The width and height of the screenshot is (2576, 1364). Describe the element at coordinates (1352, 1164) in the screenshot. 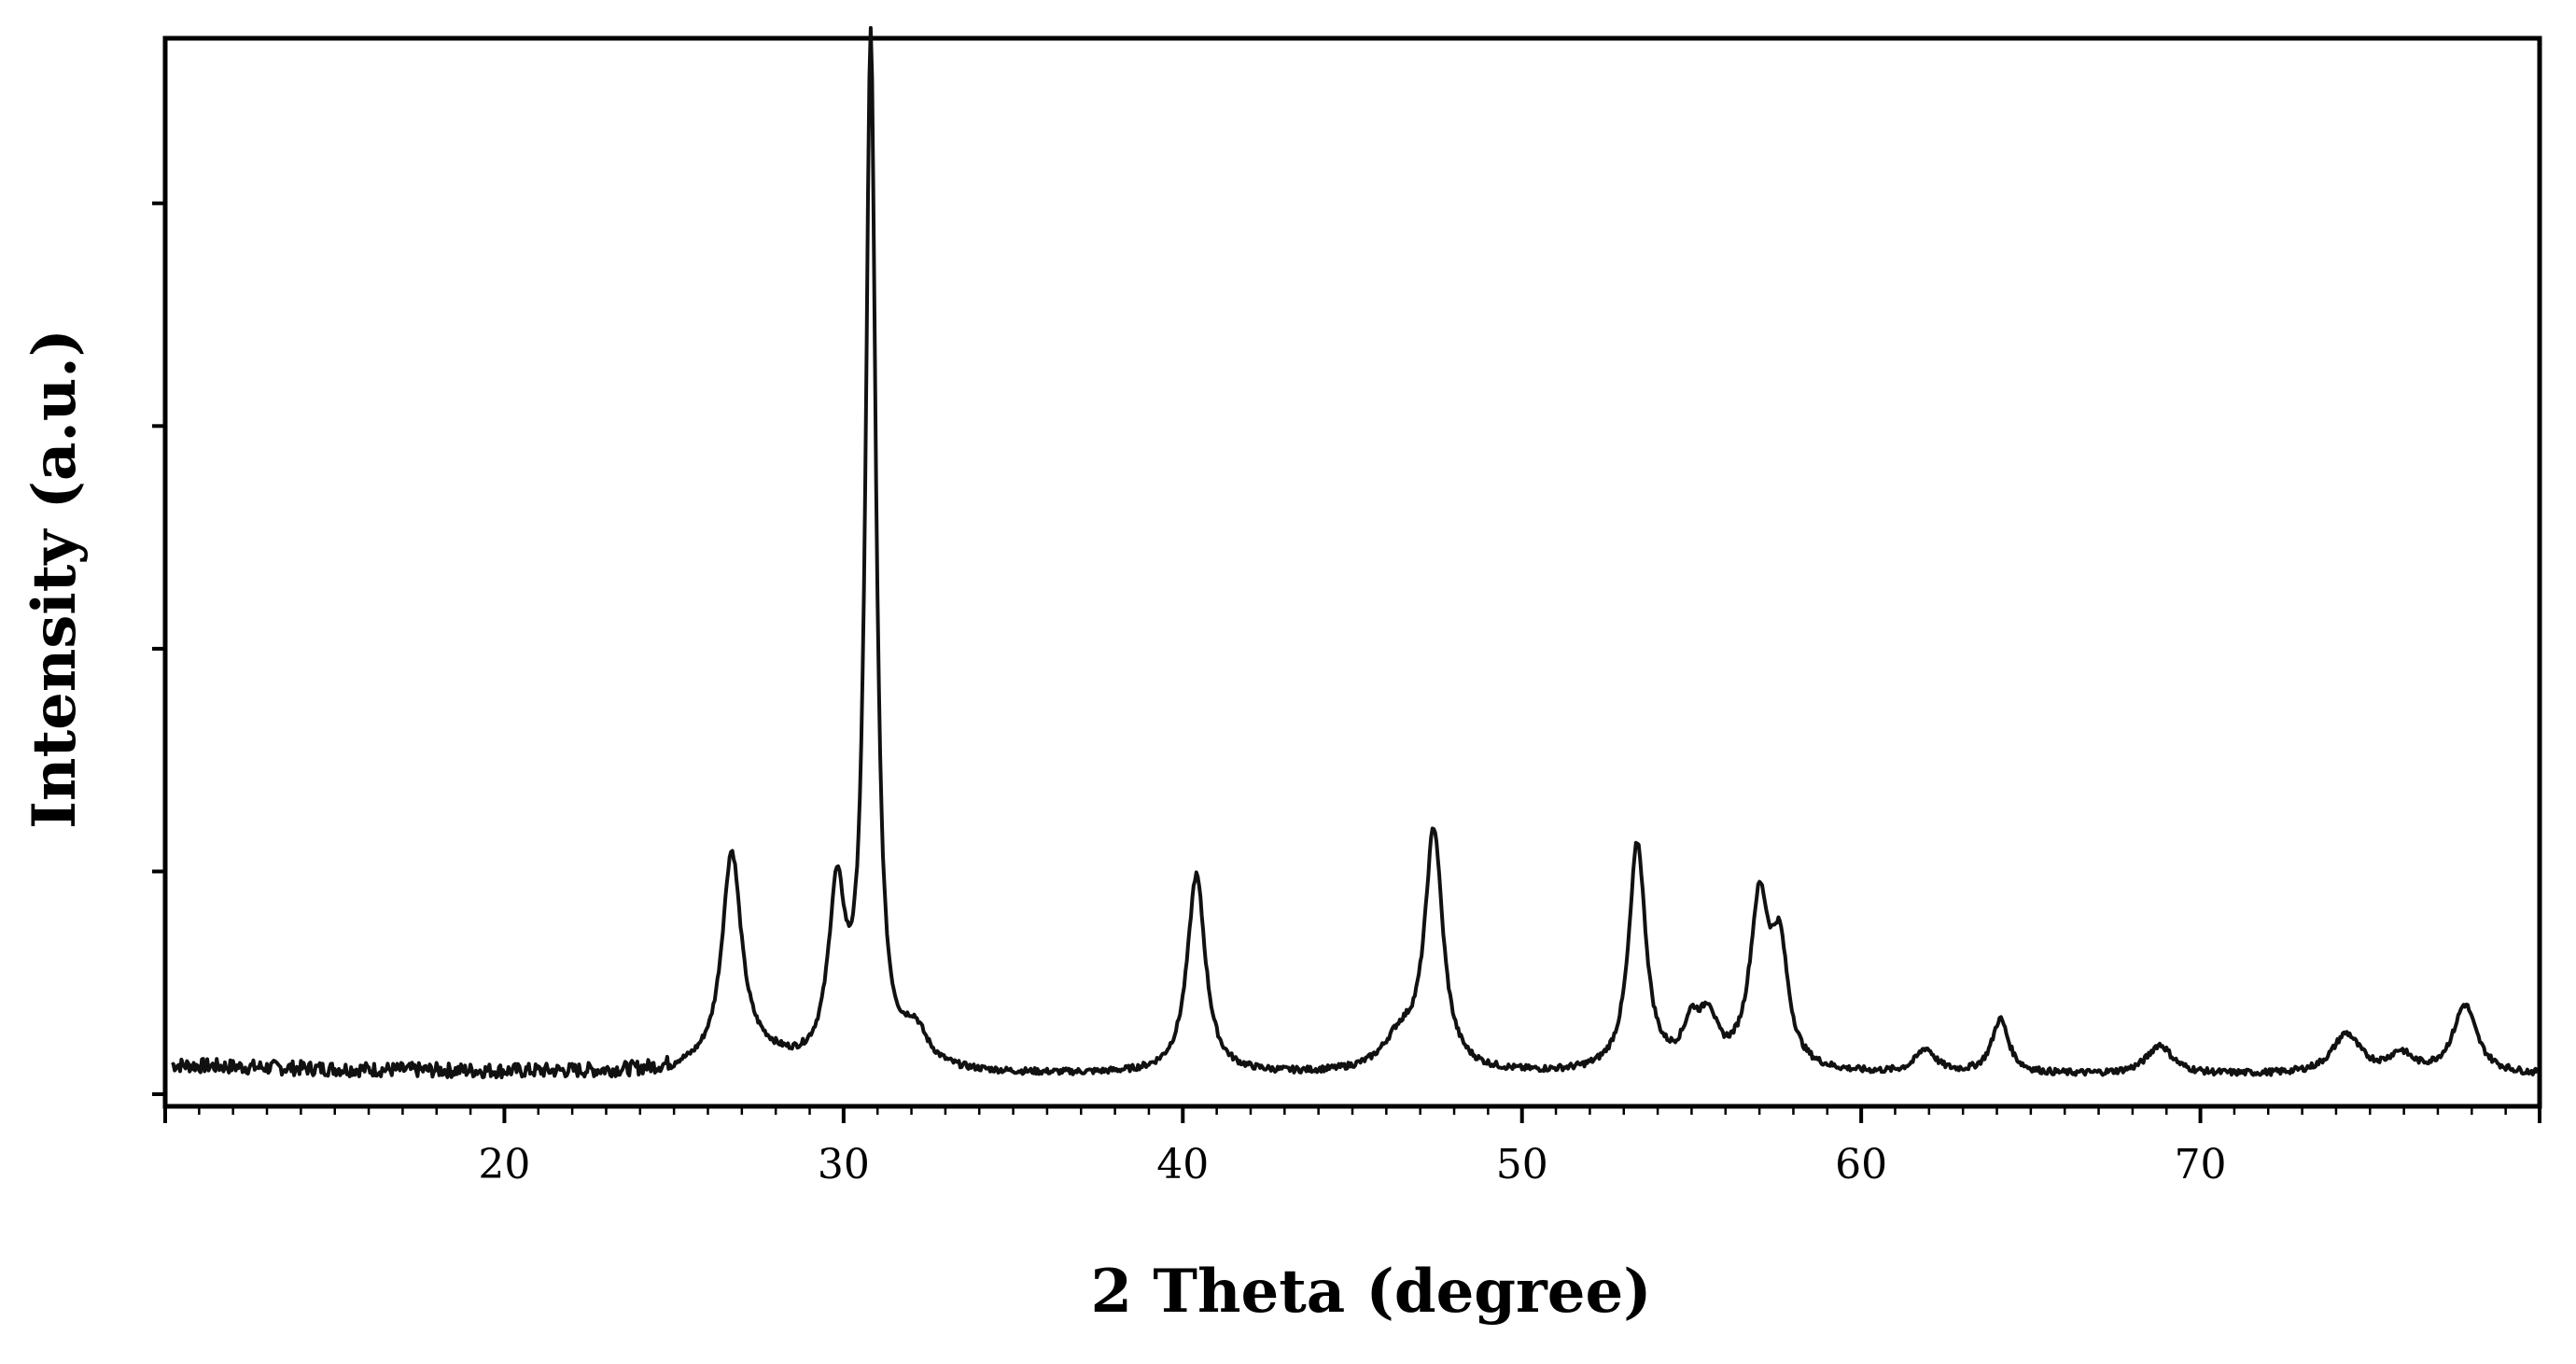

I see `x-axis-tick-labels: 20 30 40 50 60 70` at that location.